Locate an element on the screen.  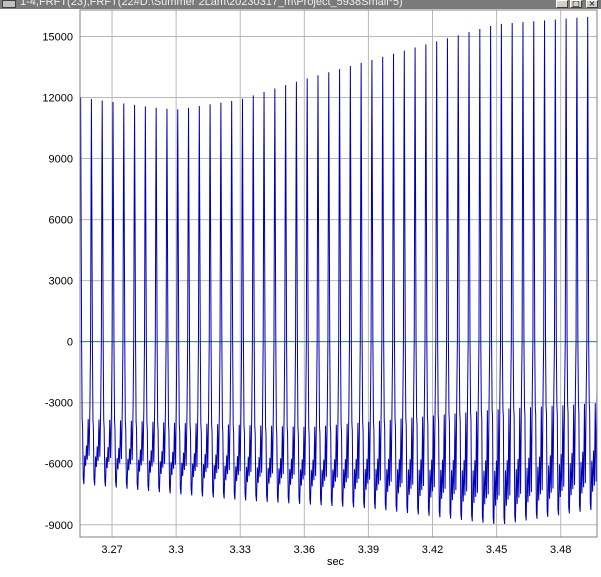
y-tick-label: -6000 is located at coordinates (59, 465).